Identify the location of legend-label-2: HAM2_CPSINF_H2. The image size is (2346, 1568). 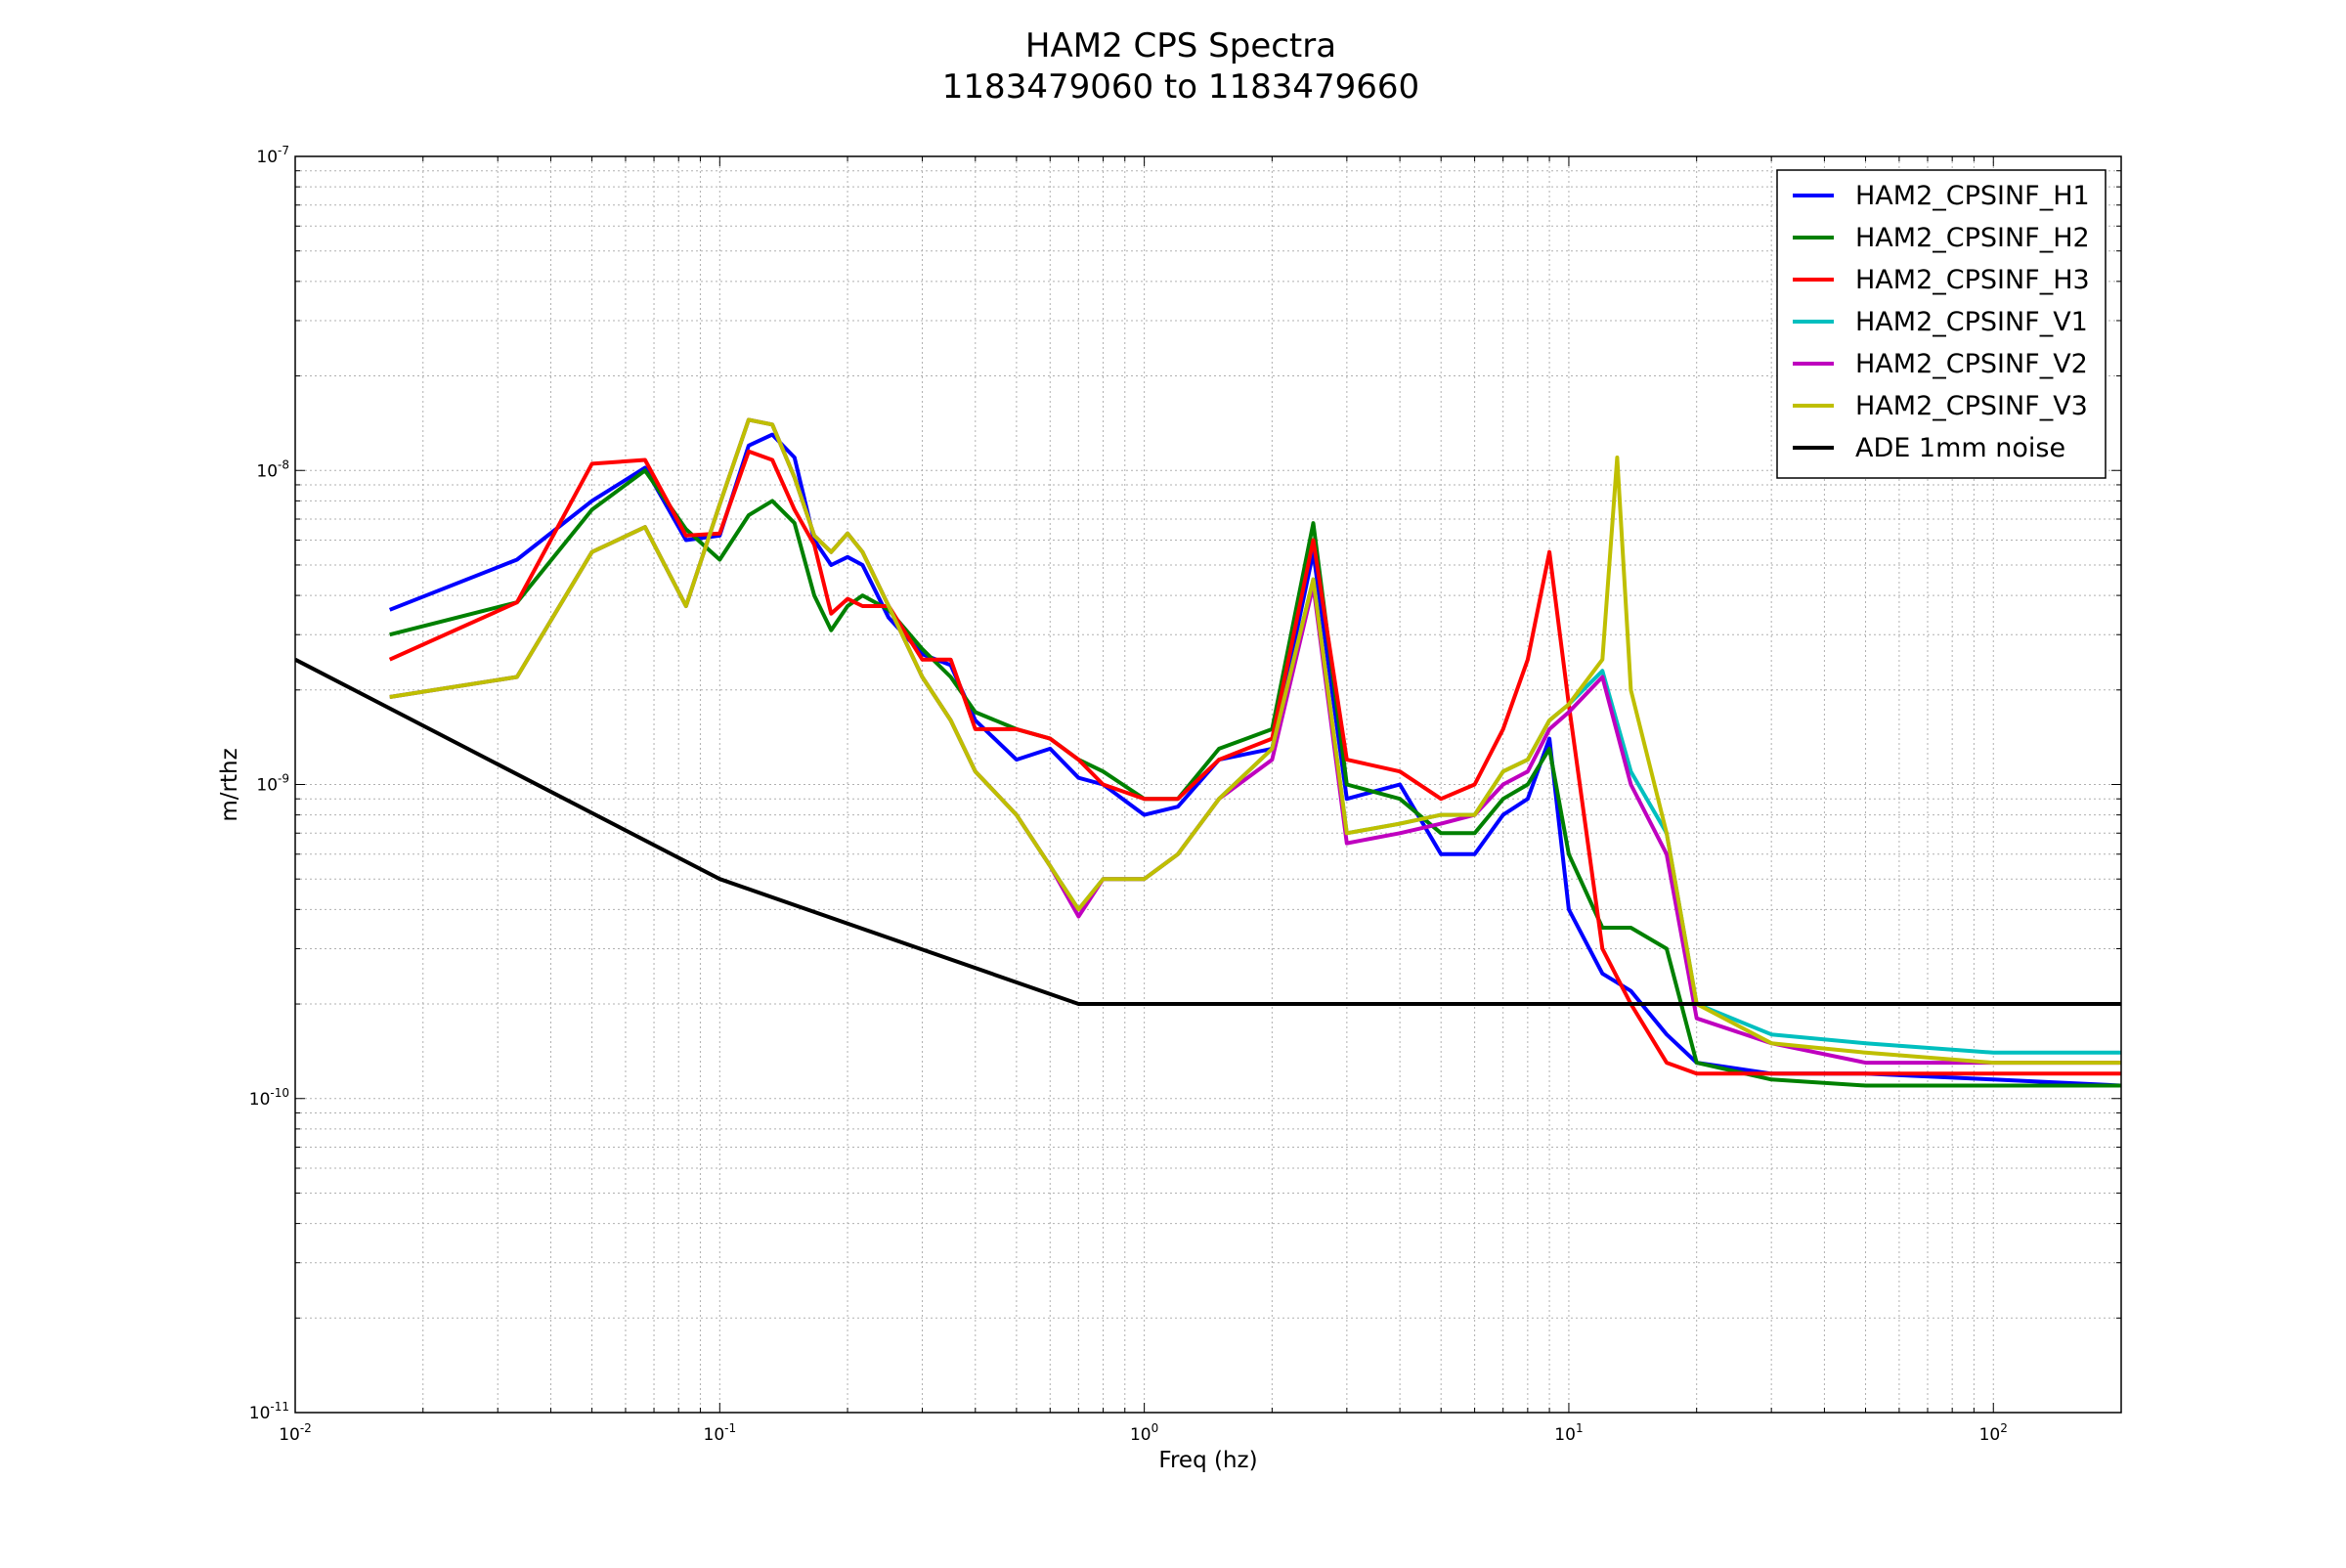
(1972, 238).